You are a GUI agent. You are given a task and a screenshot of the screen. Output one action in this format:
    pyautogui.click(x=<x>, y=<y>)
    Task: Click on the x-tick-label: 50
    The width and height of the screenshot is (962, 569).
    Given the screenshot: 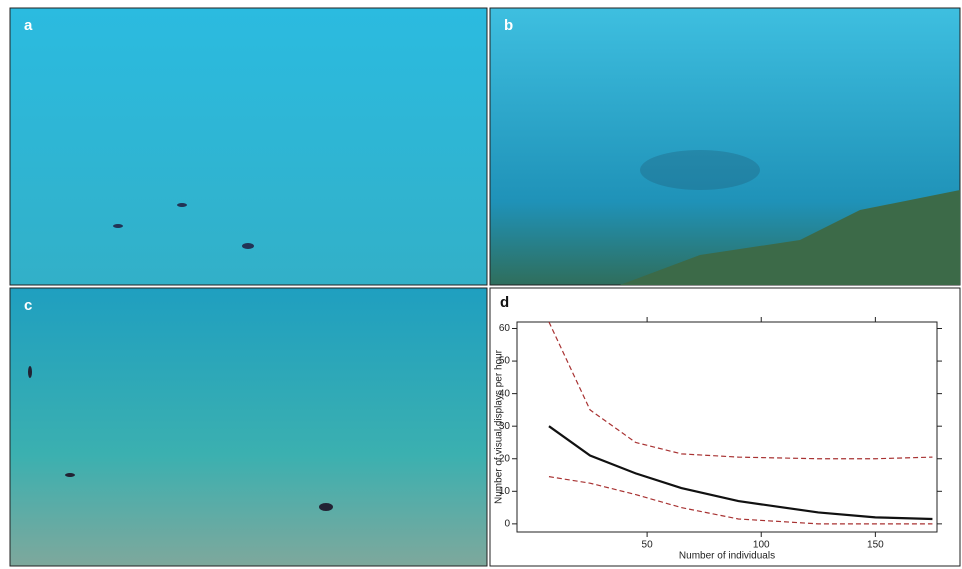 What is the action you would take?
    pyautogui.click(x=648, y=545)
    